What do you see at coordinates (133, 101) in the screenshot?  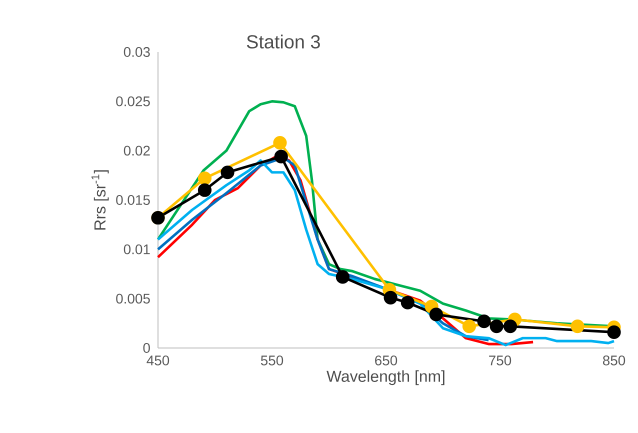 I see `y-tick-label: 0.025` at bounding box center [133, 101].